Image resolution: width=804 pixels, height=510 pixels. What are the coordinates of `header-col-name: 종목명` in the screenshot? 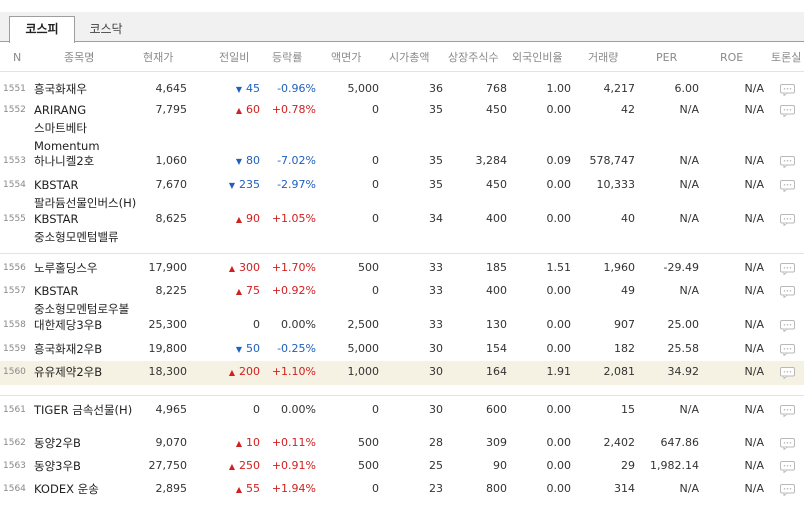 It's located at (79, 57).